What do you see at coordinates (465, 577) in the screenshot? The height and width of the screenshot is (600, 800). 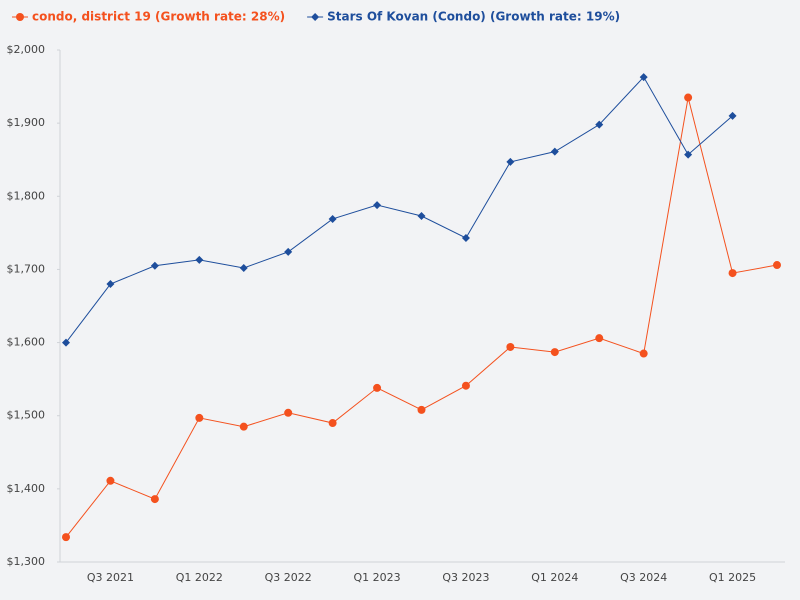 I see `x-tick-label: Q3 2023` at bounding box center [465, 577].